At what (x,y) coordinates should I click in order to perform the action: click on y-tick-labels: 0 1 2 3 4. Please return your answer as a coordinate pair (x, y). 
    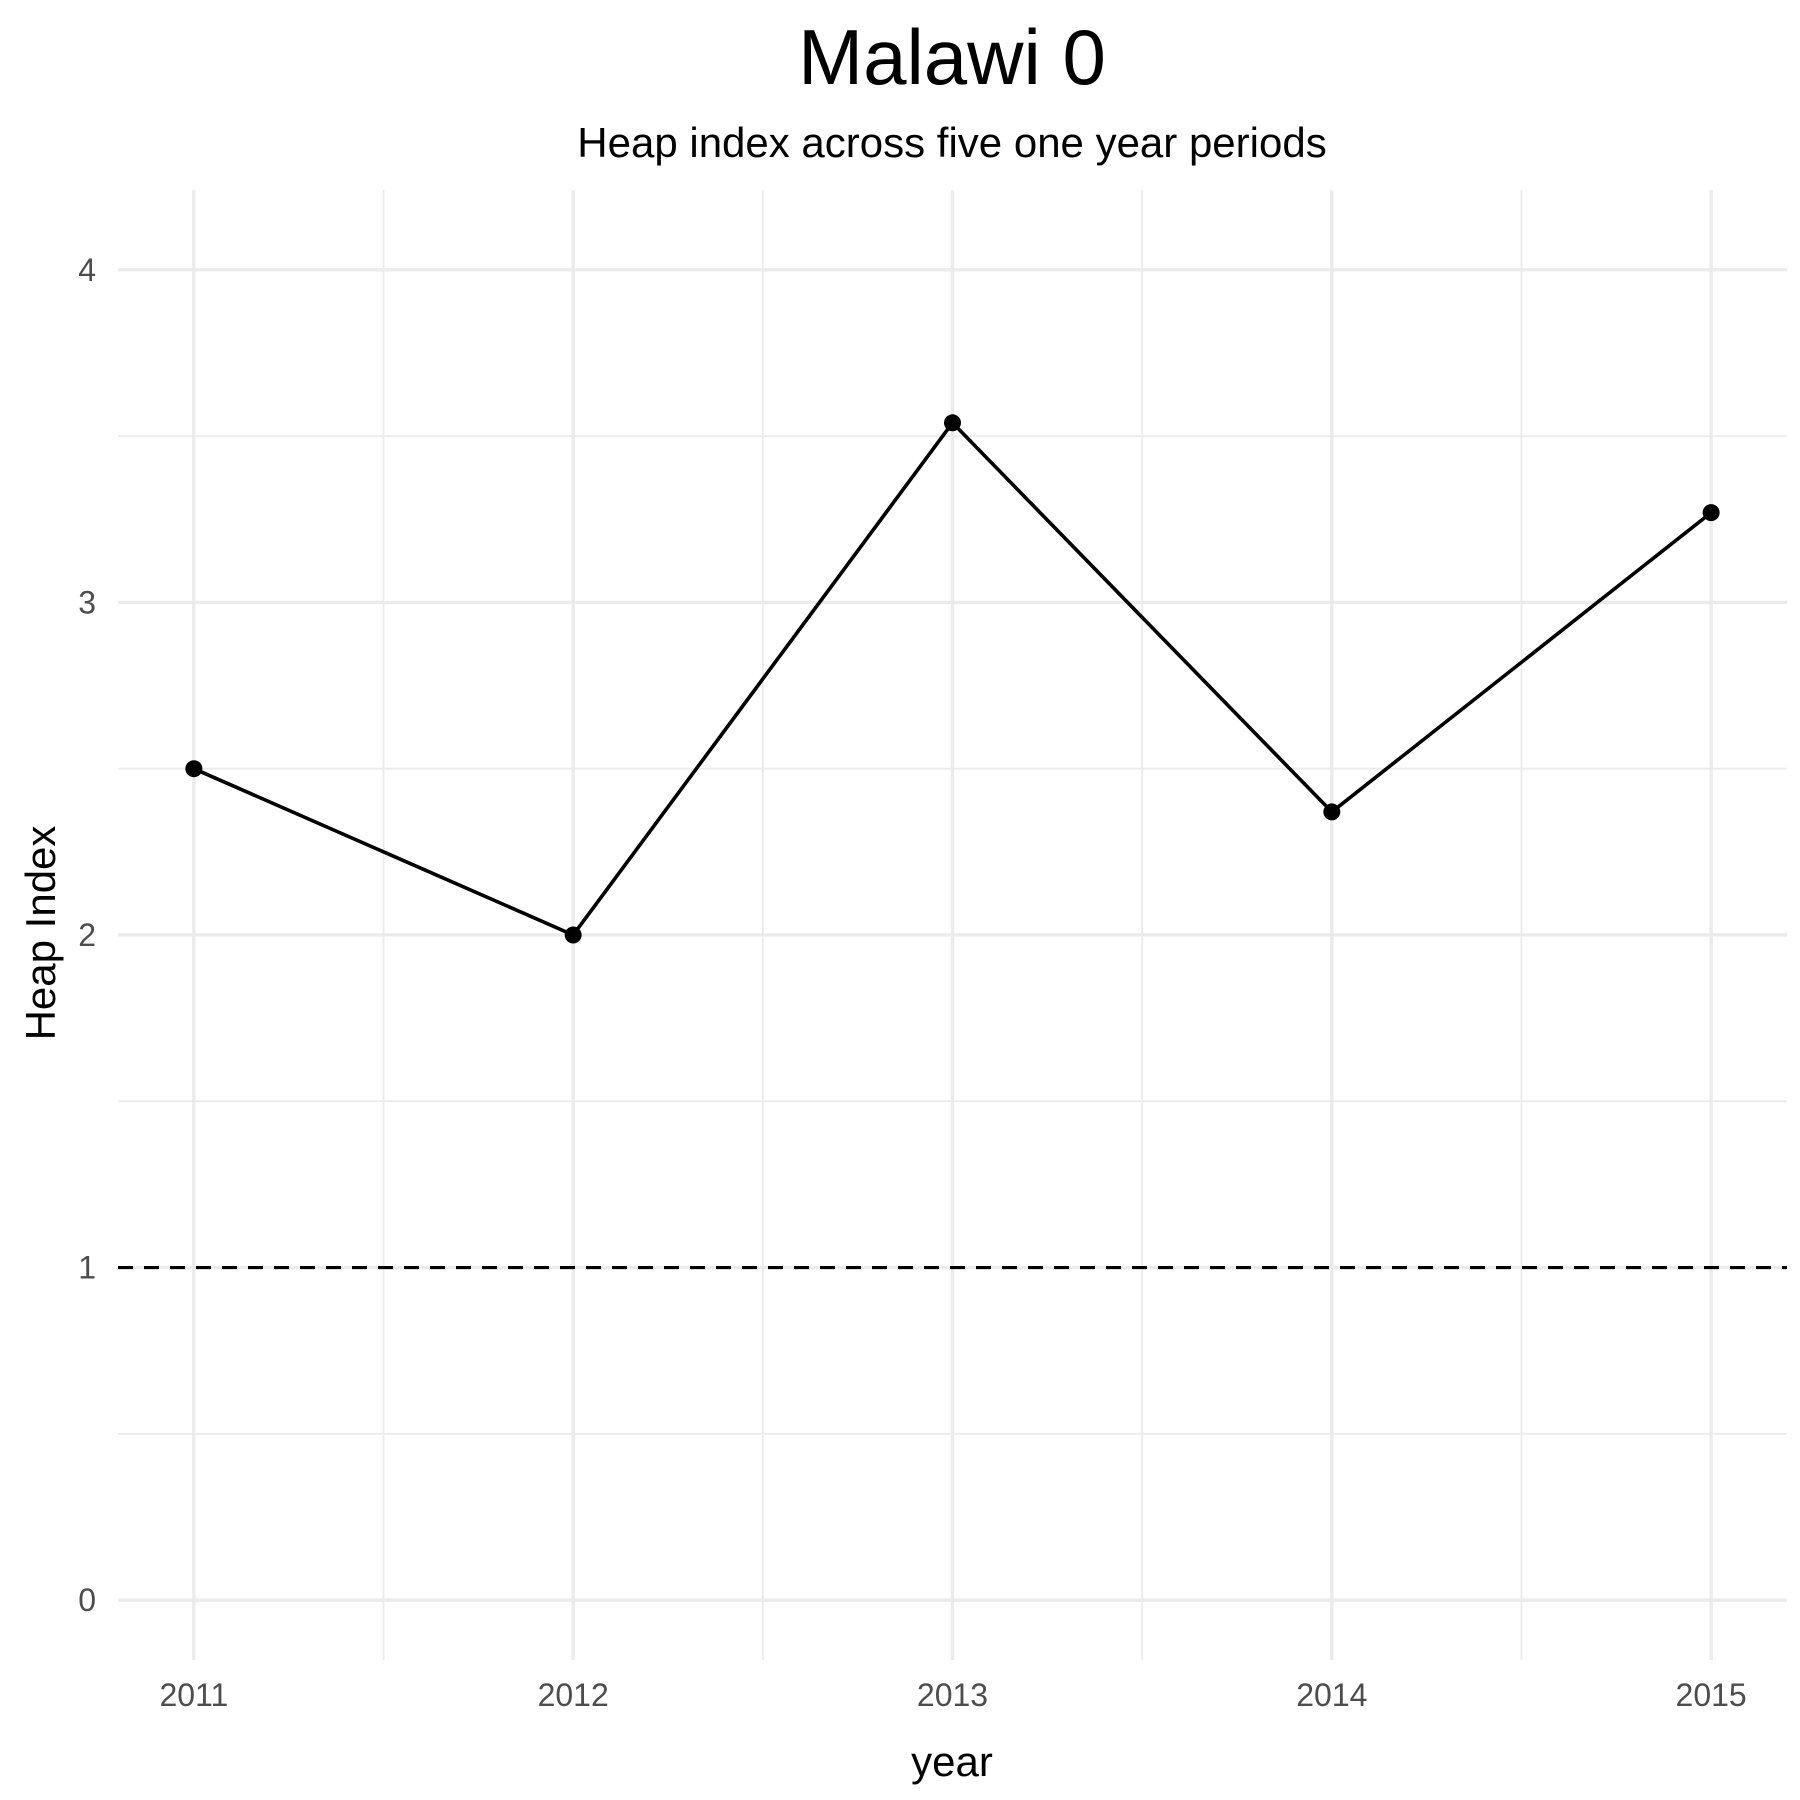
    Looking at the image, I should click on (87, 935).